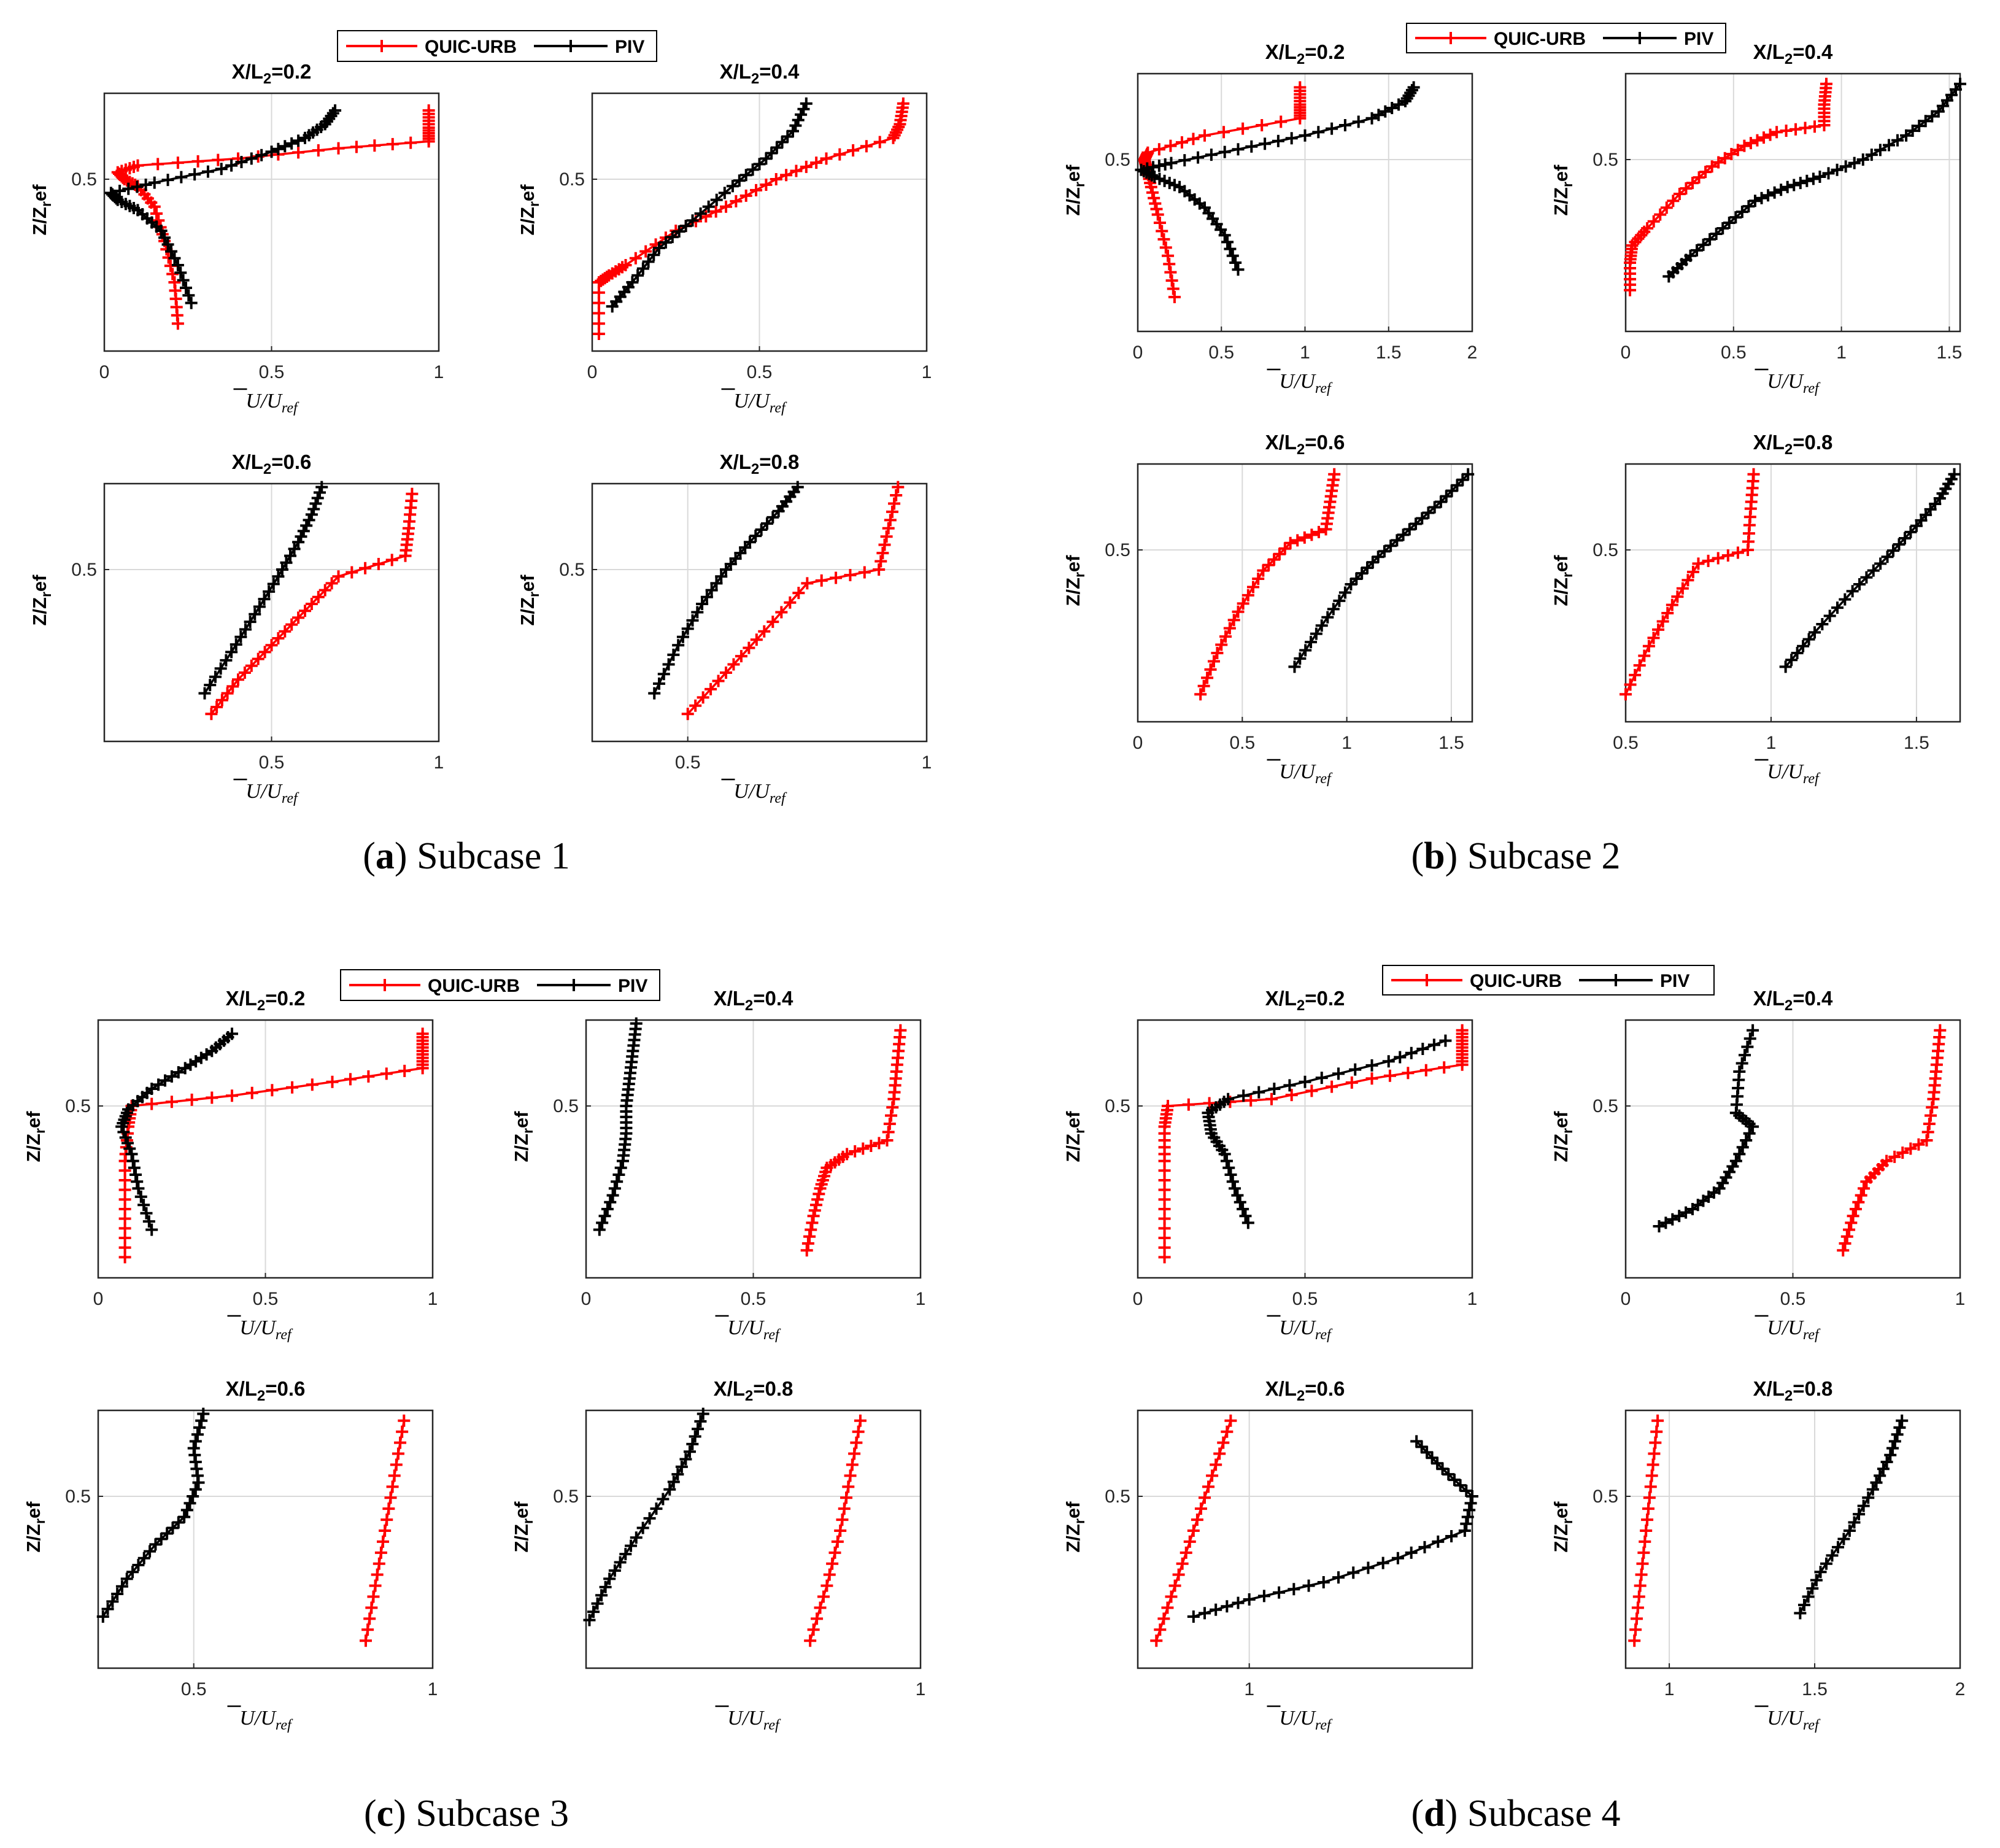 The image size is (2000, 1848). I want to click on panel-c-4: 1 0.5 X/L2=0.8 Z/Zref U/Uref, so click(718, 1555).